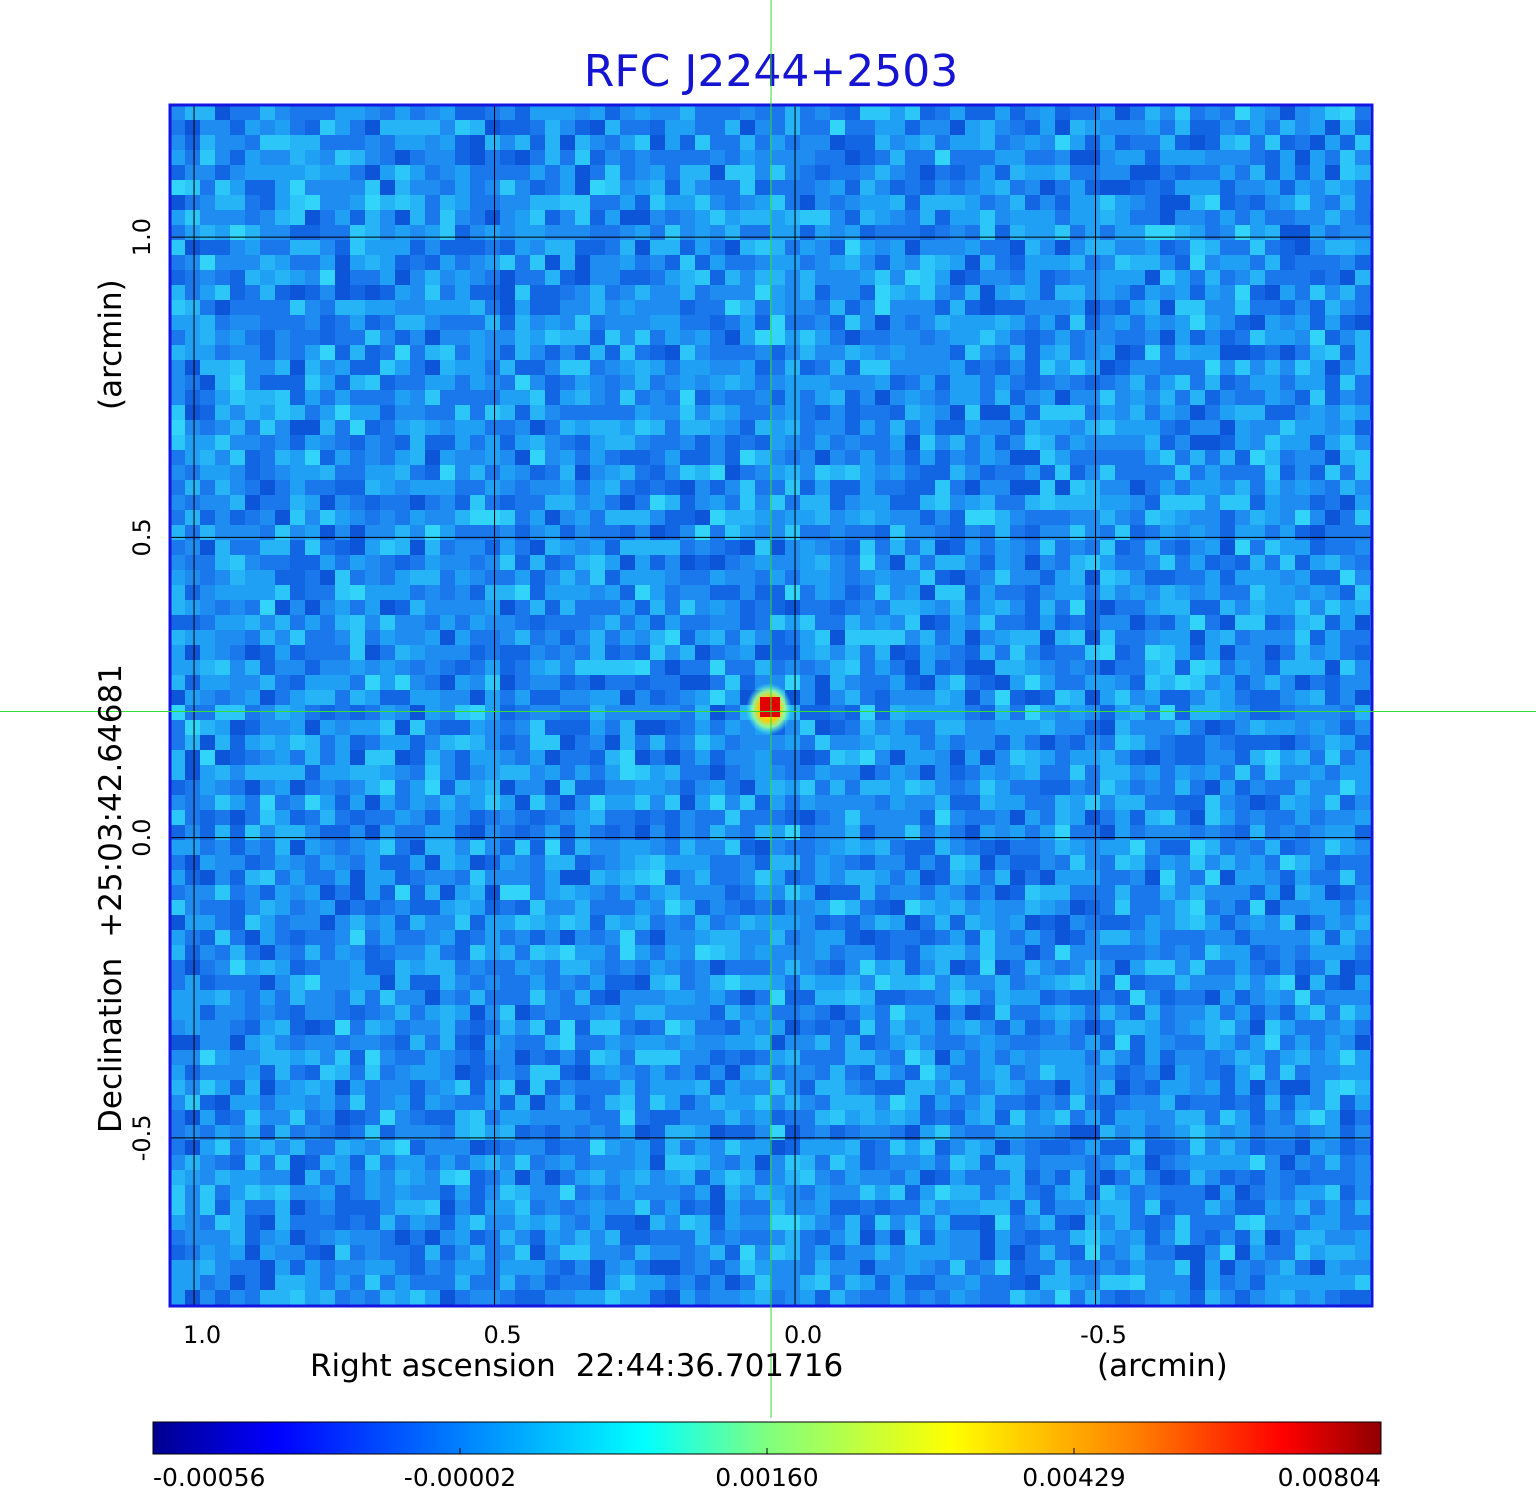  I want to click on x-tick-labels: 1.0 0.5 0.0 -0.5, so click(655, 1335).